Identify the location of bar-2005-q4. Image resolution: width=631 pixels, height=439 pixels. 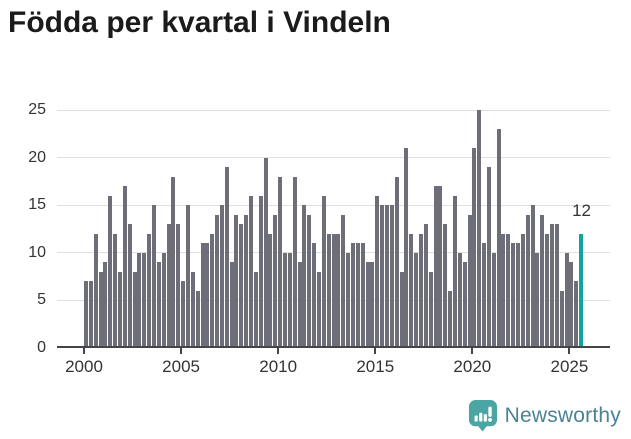
(197, 319).